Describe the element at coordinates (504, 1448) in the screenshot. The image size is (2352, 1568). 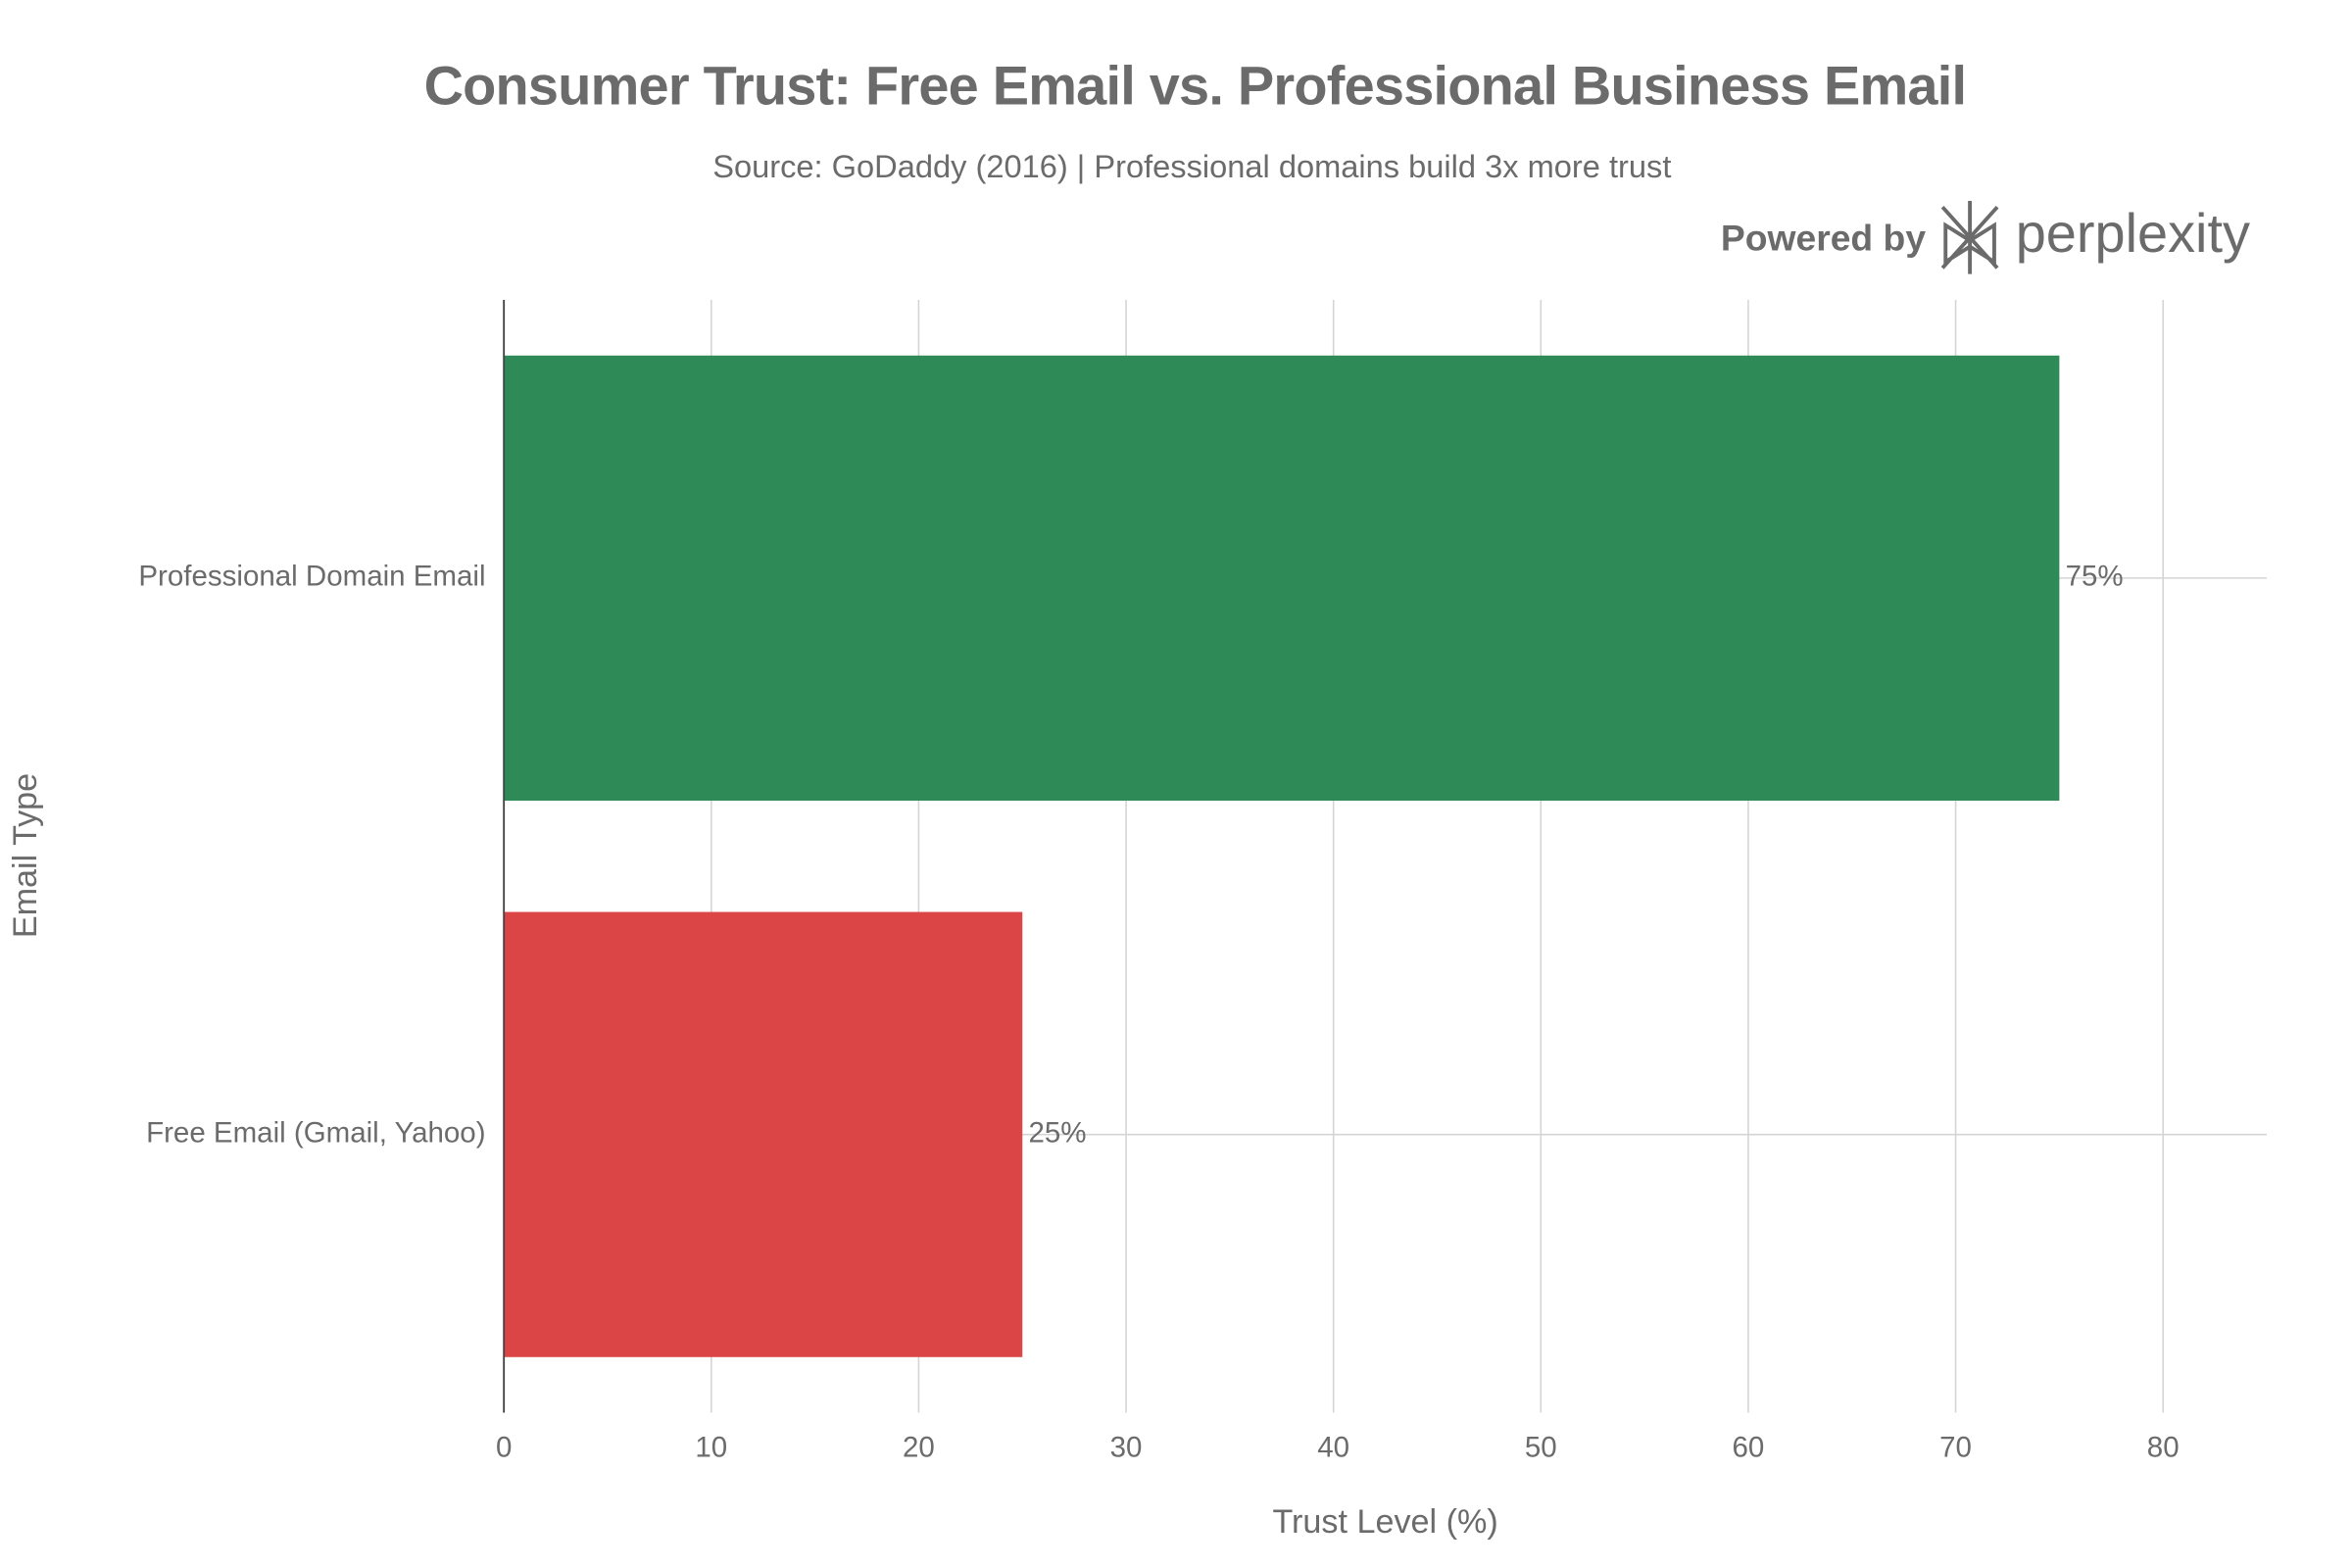
I see `x-tick-label: 0` at that location.